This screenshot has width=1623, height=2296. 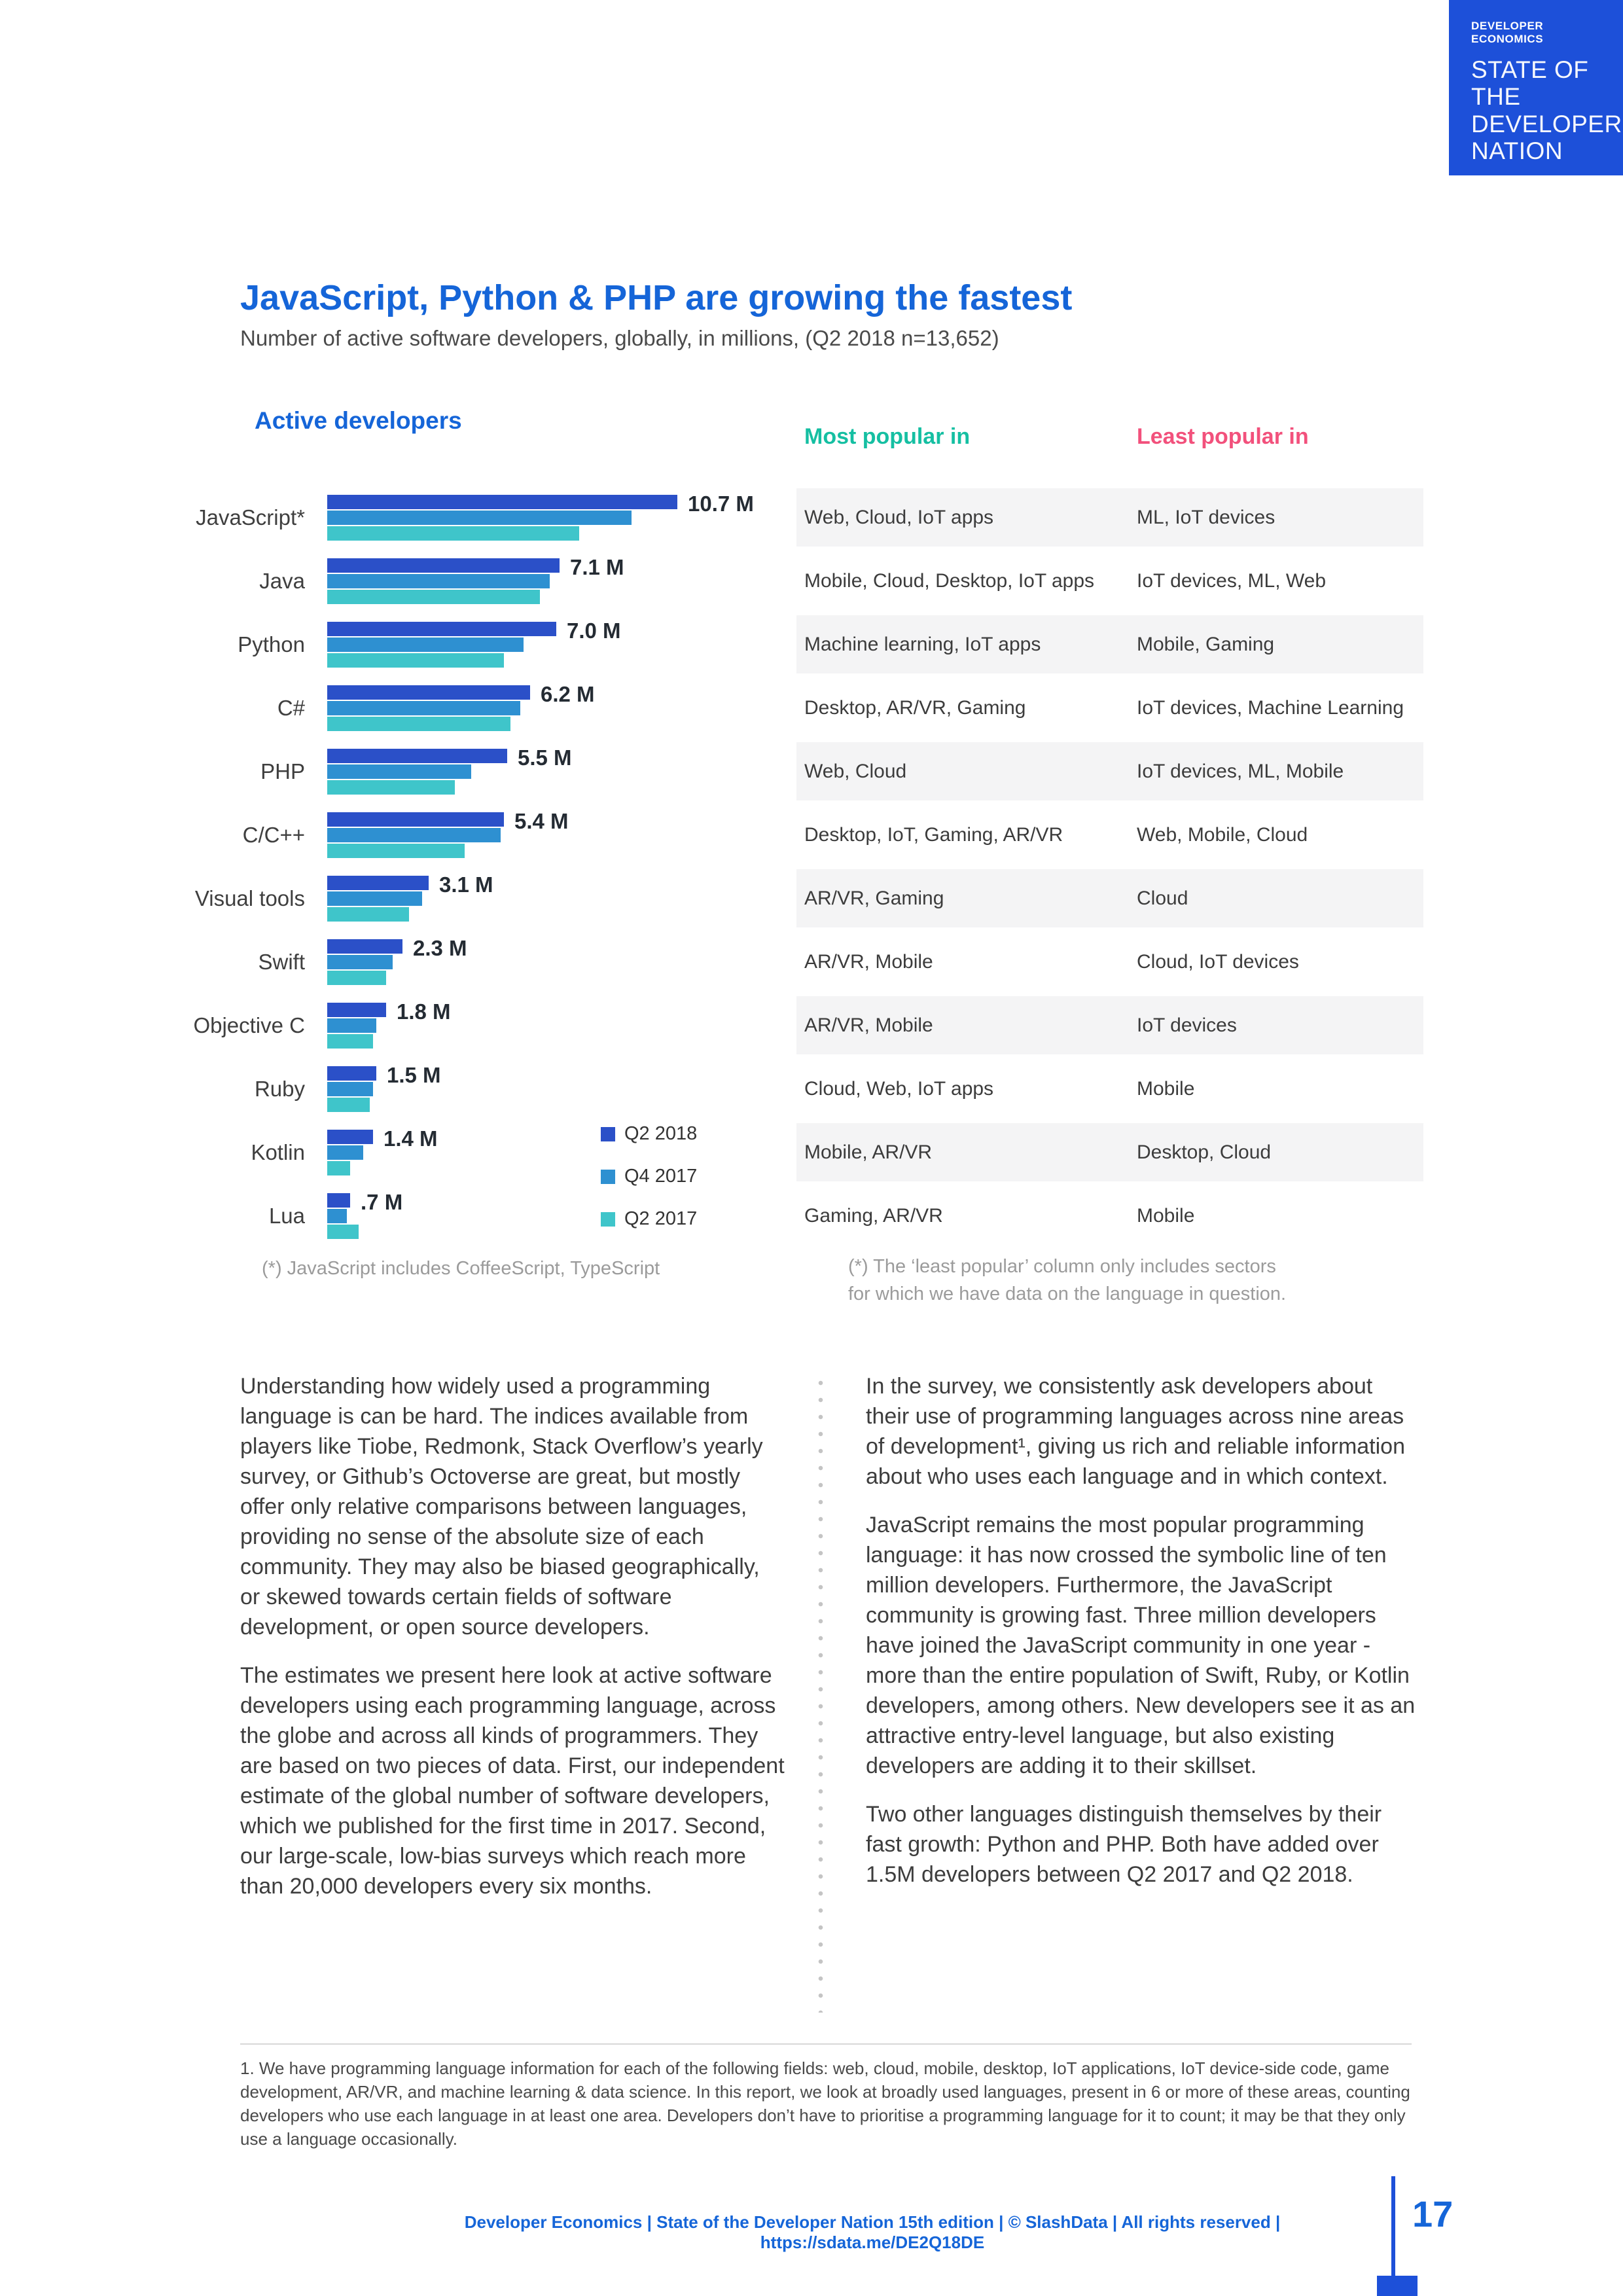 What do you see at coordinates (1206, 644) in the screenshot?
I see `least-popular-cell: Mobile, Gaming` at bounding box center [1206, 644].